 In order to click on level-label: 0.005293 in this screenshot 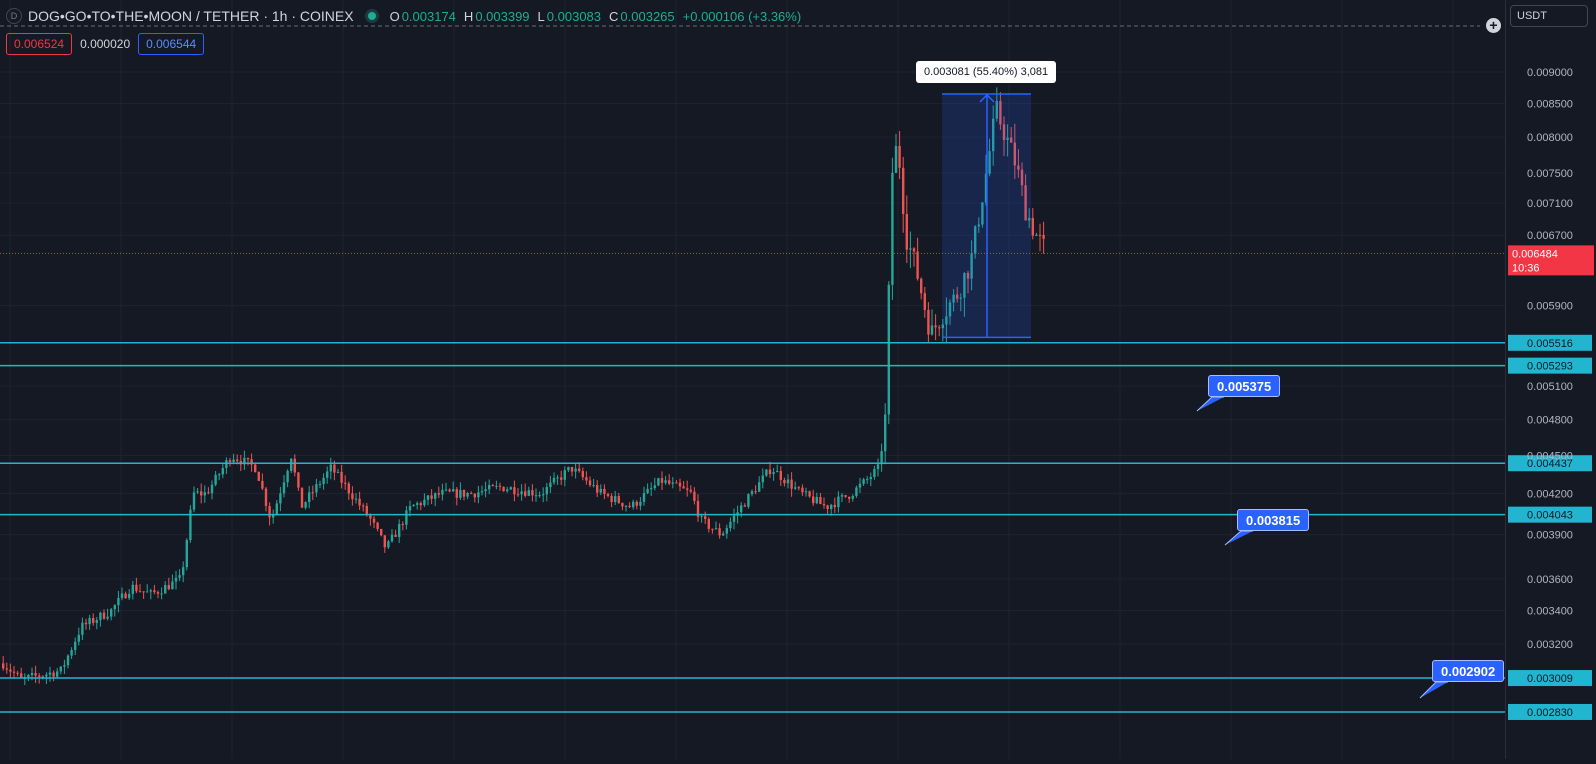, I will do `click(1550, 367)`.